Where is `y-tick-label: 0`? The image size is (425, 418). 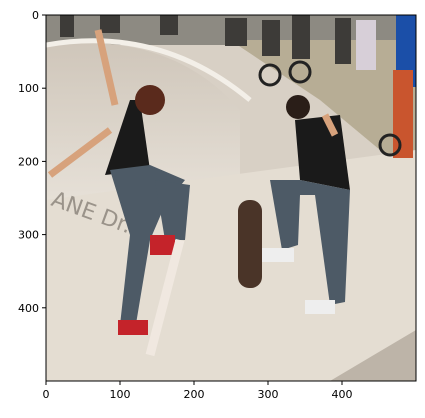
y-tick-label: 0 is located at coordinates (35, 15).